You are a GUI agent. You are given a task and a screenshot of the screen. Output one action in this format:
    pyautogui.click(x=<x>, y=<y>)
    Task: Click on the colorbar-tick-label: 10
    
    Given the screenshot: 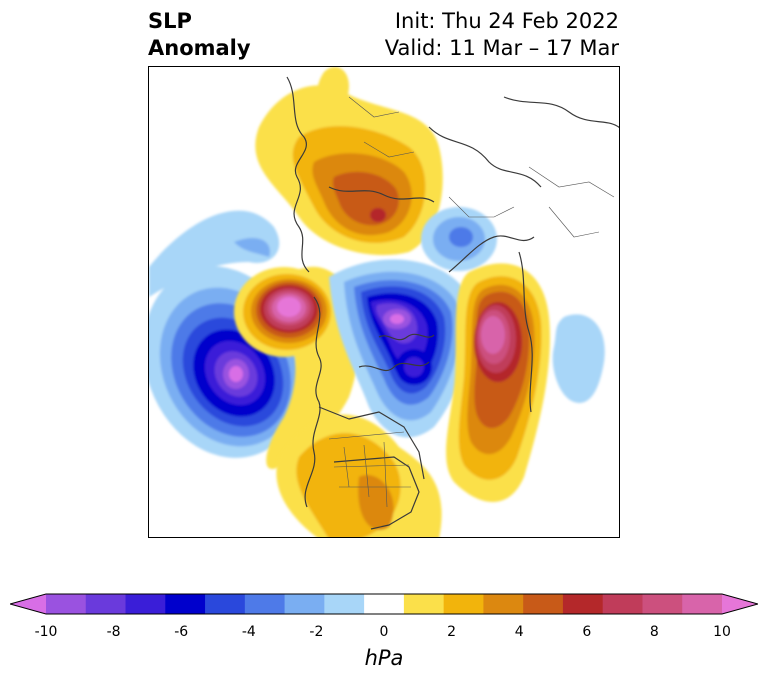 What is the action you would take?
    pyautogui.click(x=722, y=632)
    